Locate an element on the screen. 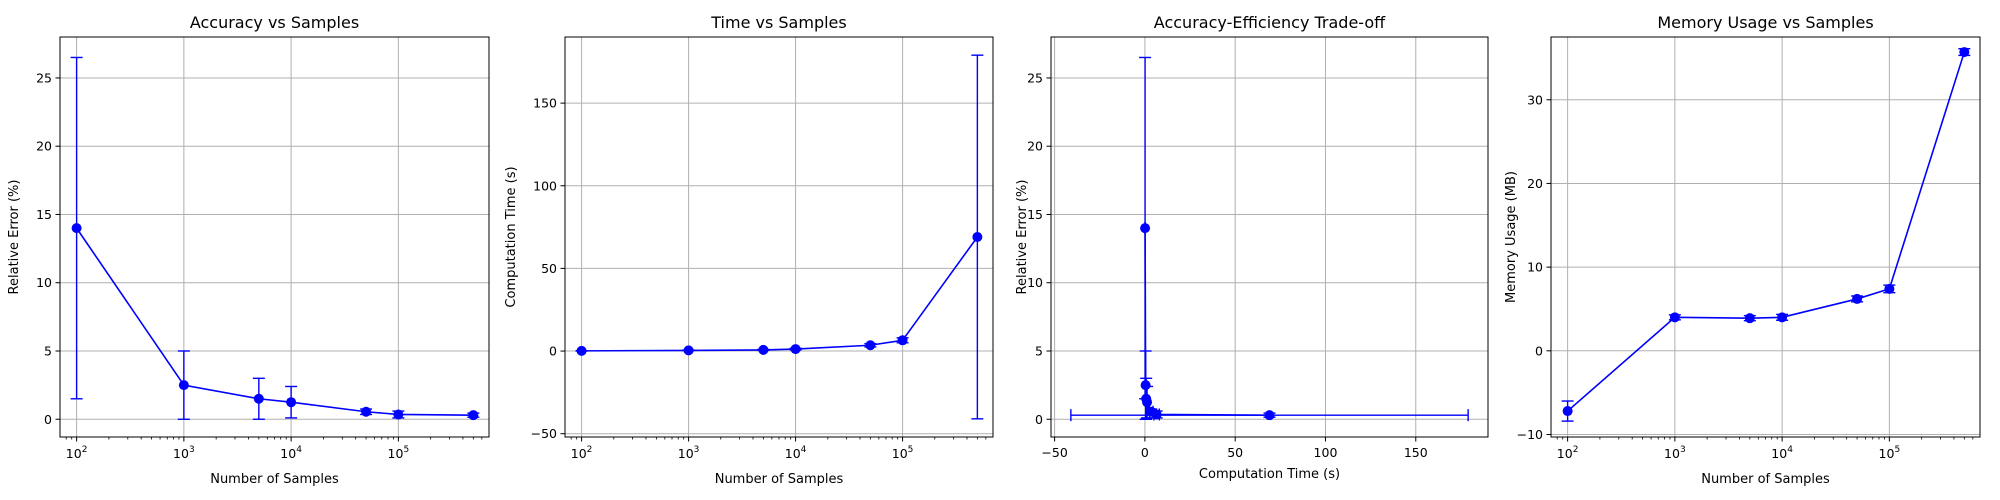 Image resolution: width=2000 pixels, height=500 pixels. y-tick-label: 25 is located at coordinates (44, 77).